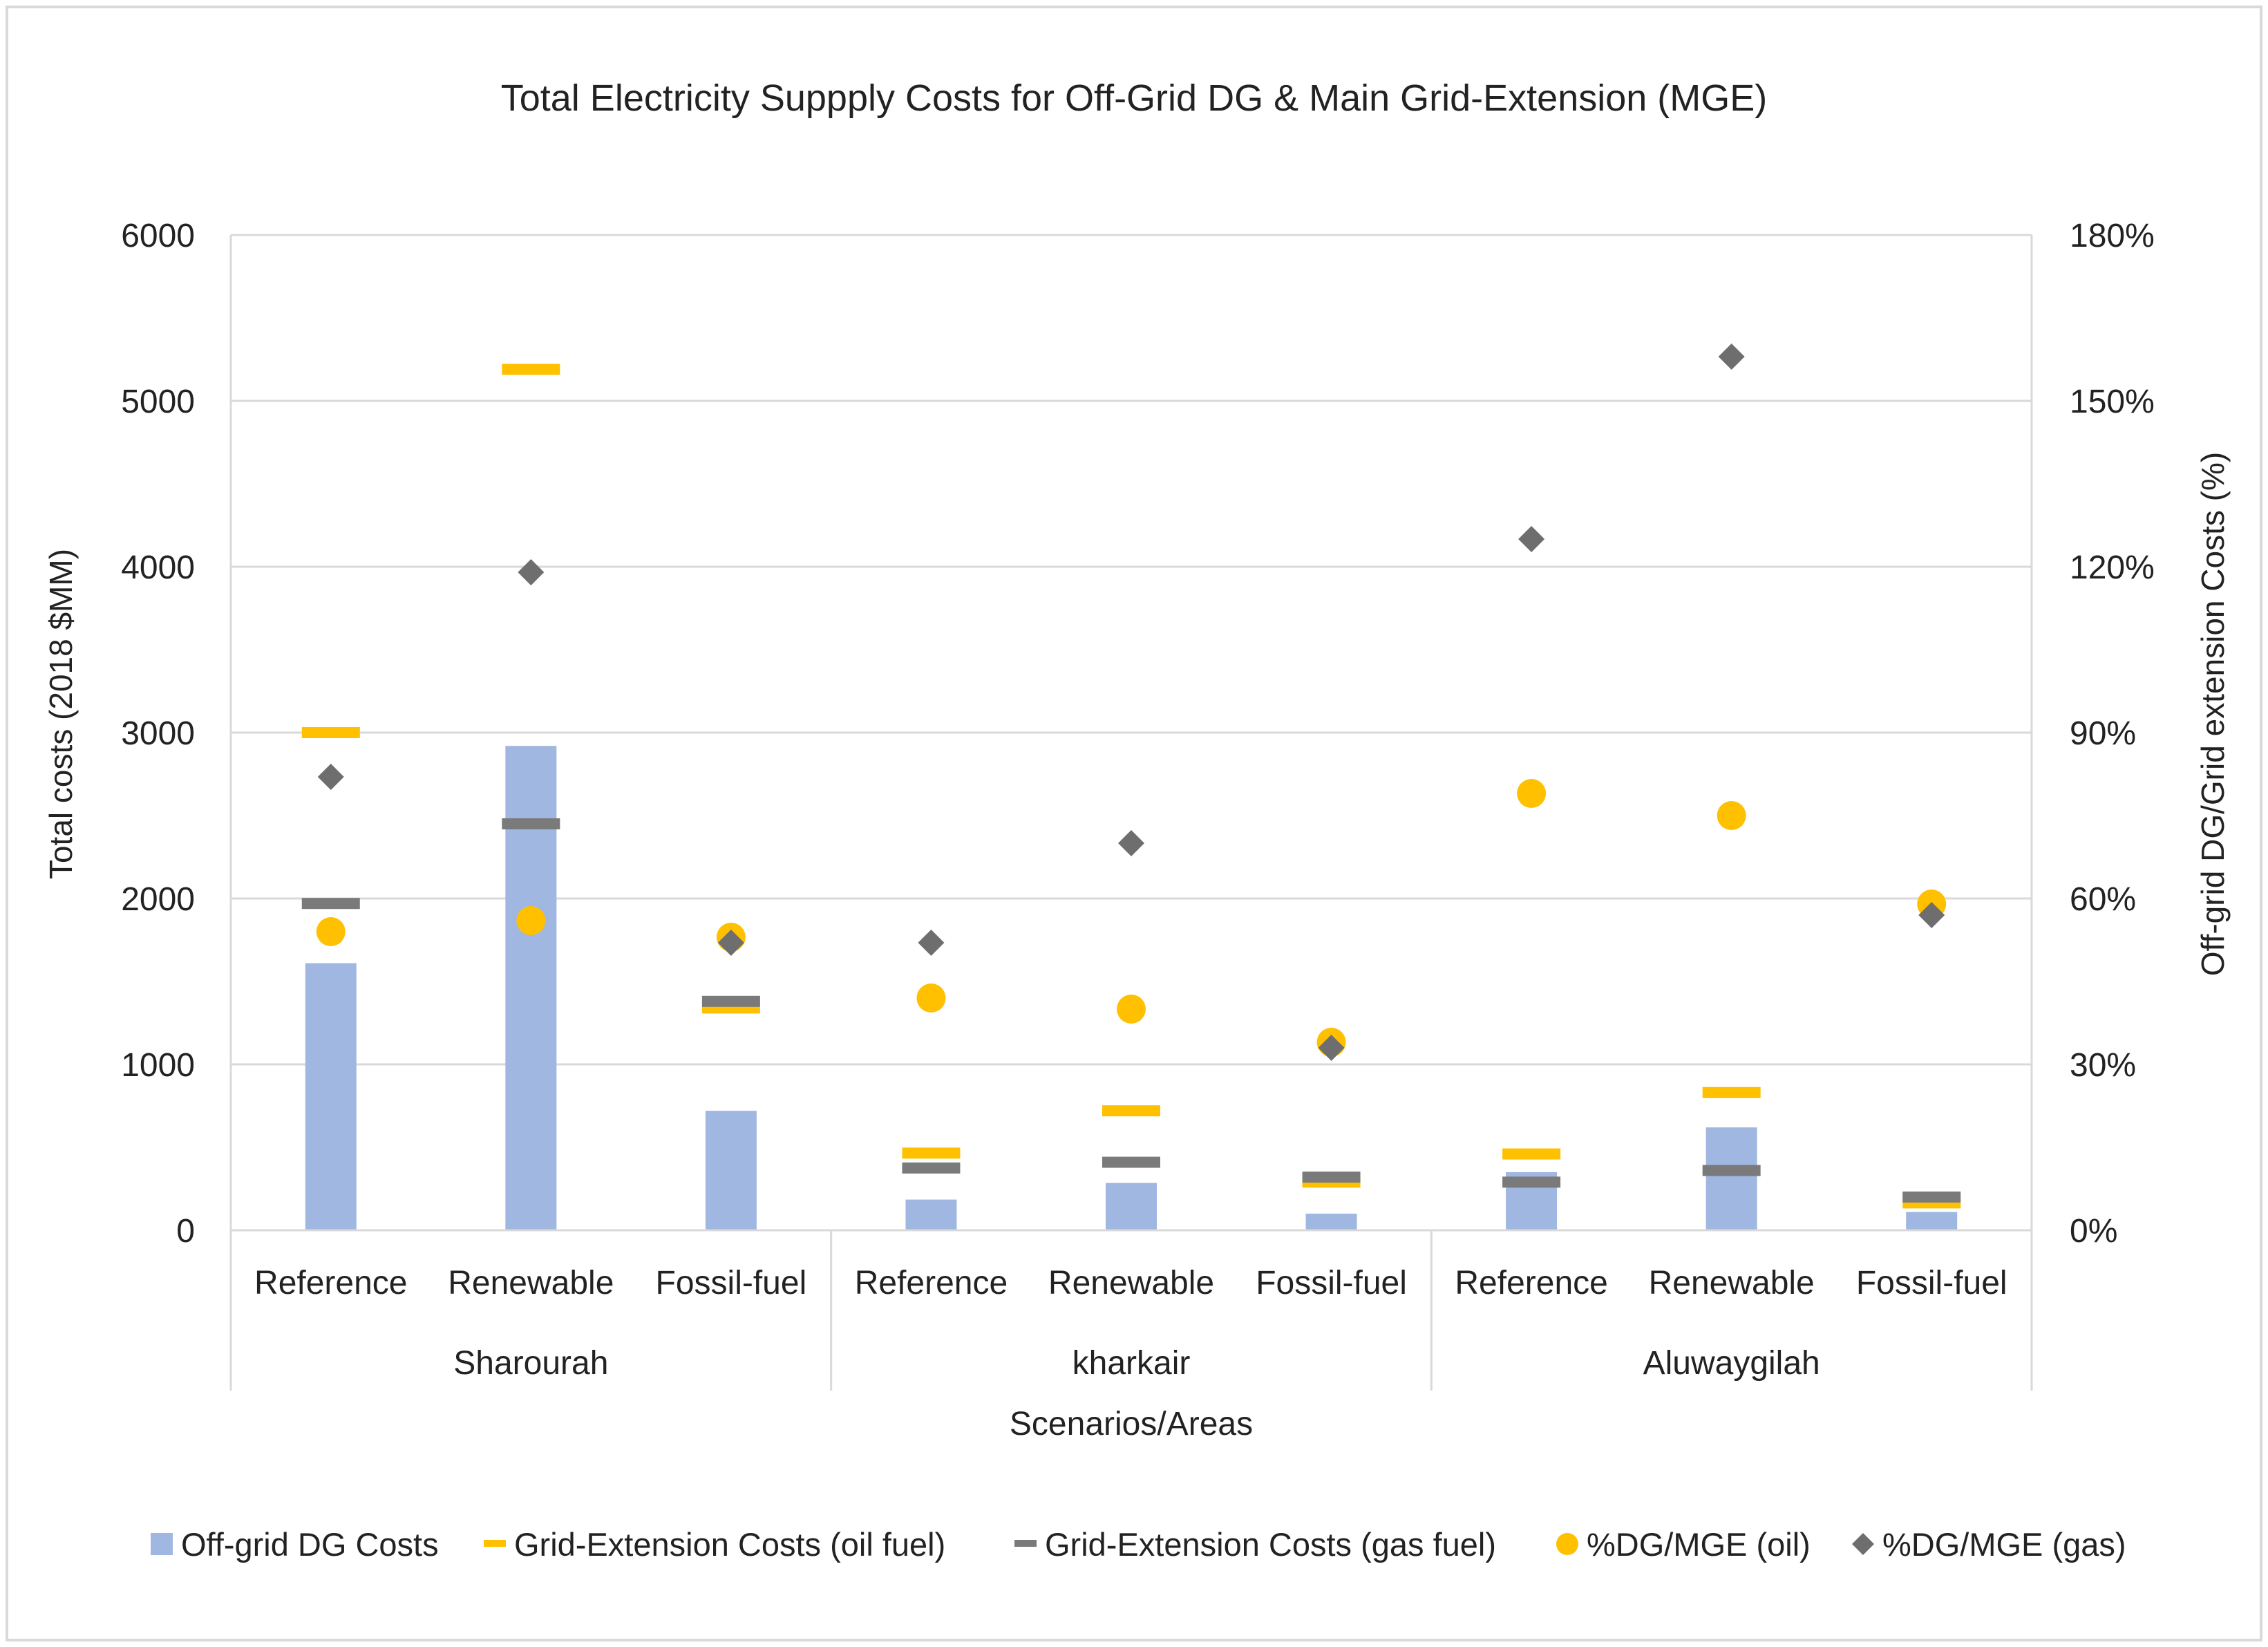 The image size is (2268, 1647). What do you see at coordinates (1699, 1544) in the screenshot?
I see `legend-label: %DG/MGE (oil)` at bounding box center [1699, 1544].